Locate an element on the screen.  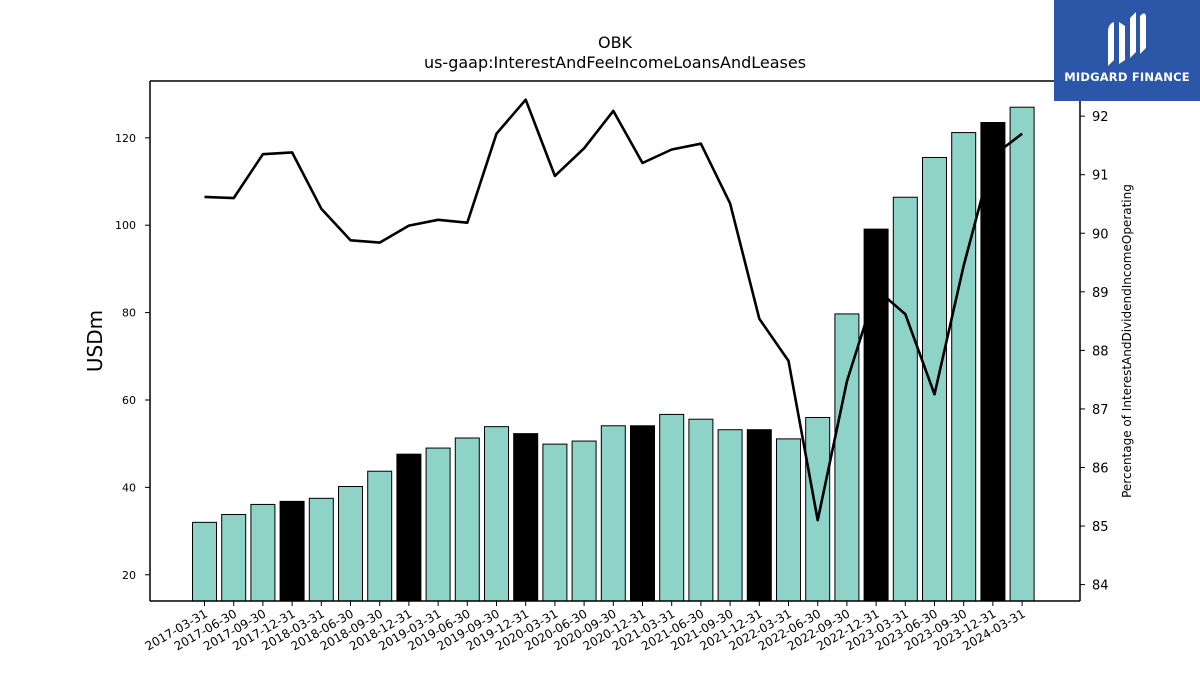
y-tick-label: 100 is located at coordinates (125, 225).